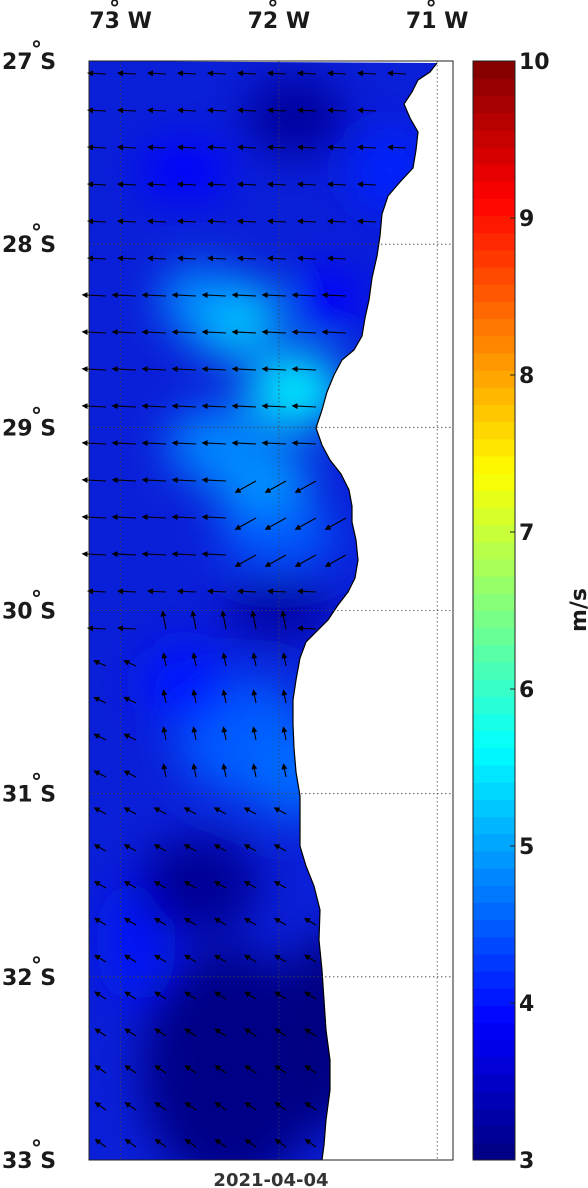 The width and height of the screenshot is (588, 1188). I want to click on lon-label: 73 W, so click(120, 21).